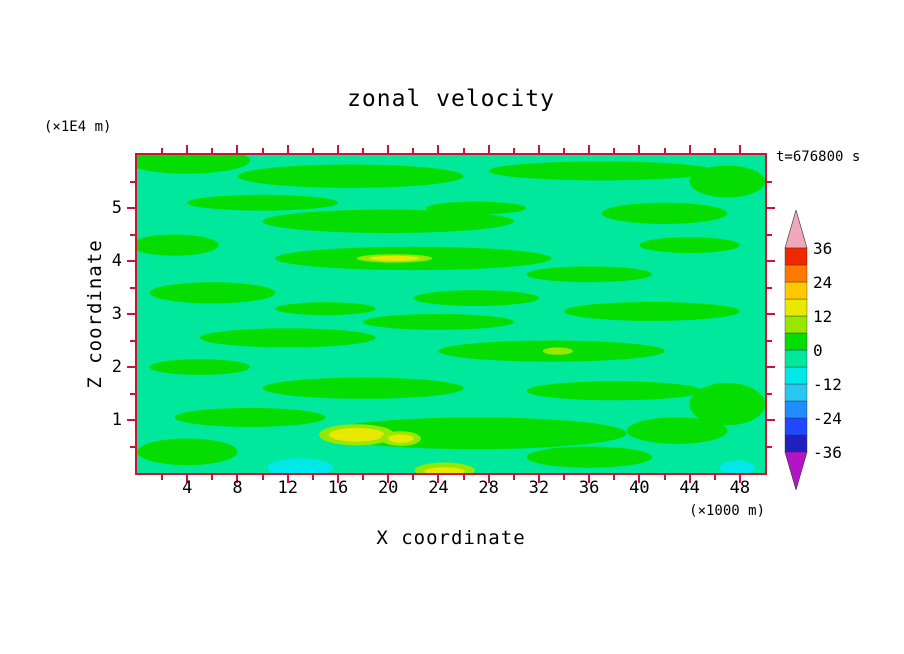  What do you see at coordinates (388, 488) in the screenshot?
I see `x-tick-label: 20` at bounding box center [388, 488].